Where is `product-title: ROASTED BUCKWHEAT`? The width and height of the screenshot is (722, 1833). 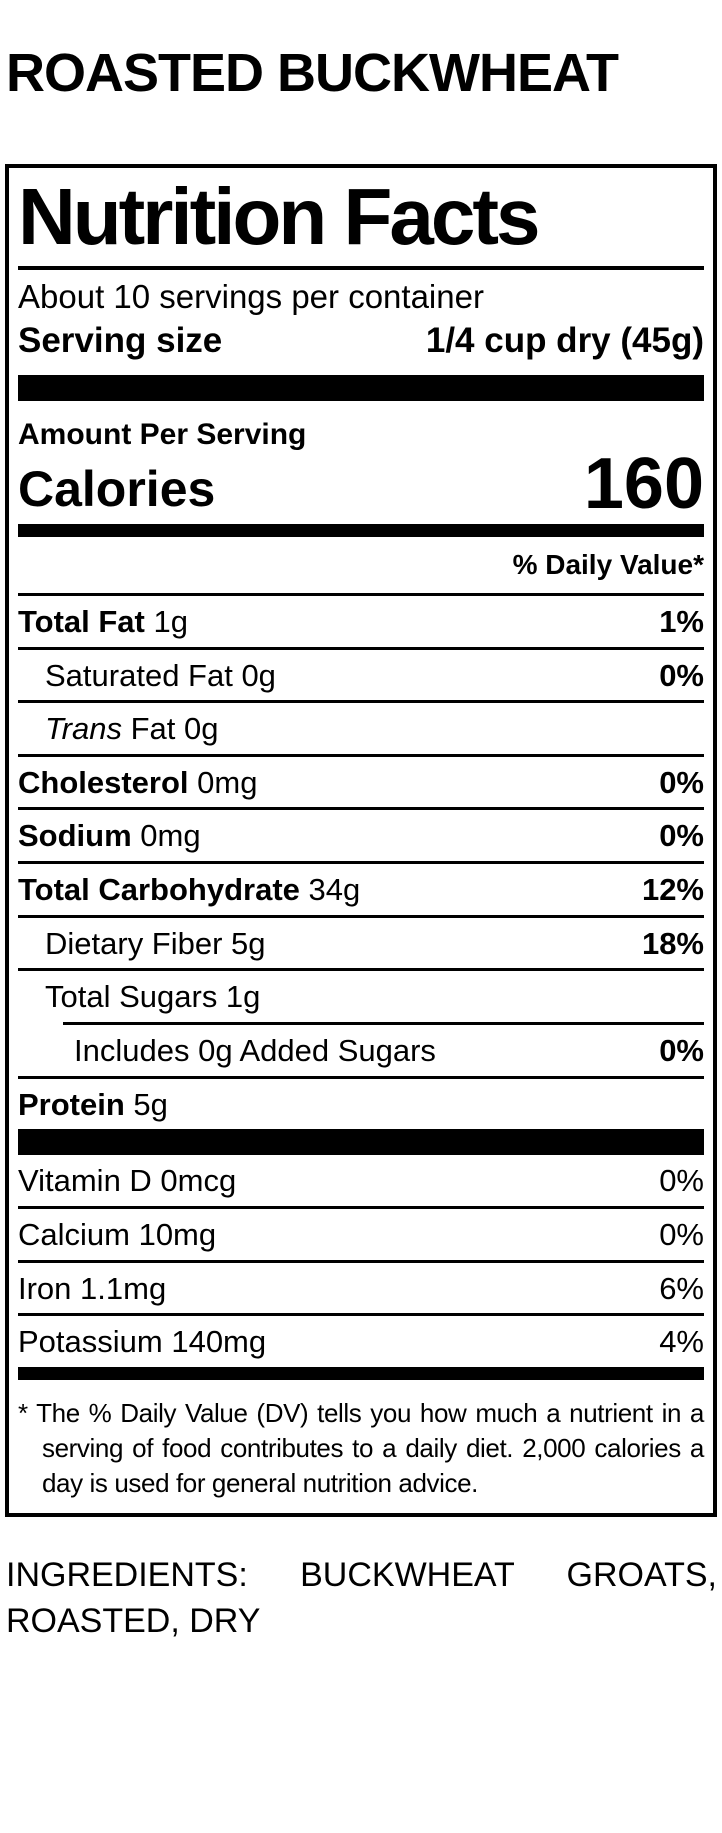
product-title: ROASTED BUCKWHEAT is located at coordinates (312, 73).